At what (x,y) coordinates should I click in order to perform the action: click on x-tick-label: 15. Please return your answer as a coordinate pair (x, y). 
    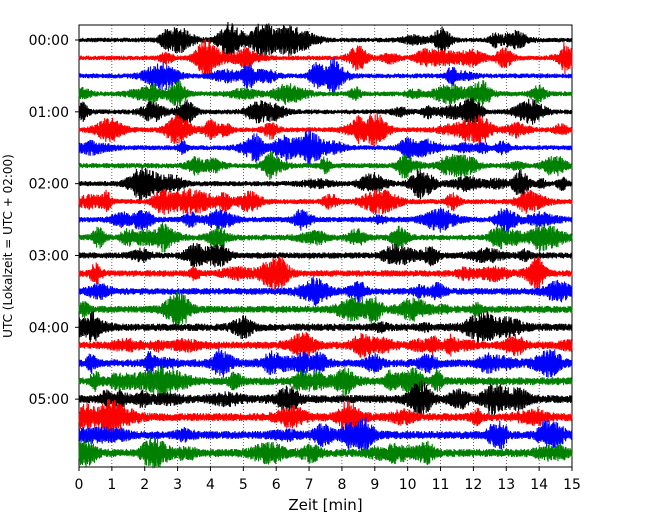
    Looking at the image, I should click on (572, 485).